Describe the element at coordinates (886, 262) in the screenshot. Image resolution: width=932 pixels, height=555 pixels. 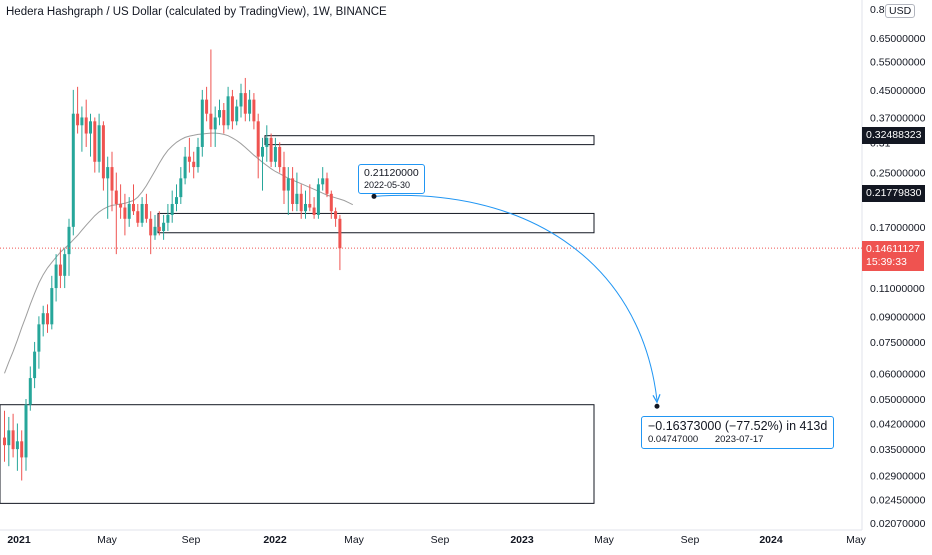
I see `countdown-timer: 15:39:33` at that location.